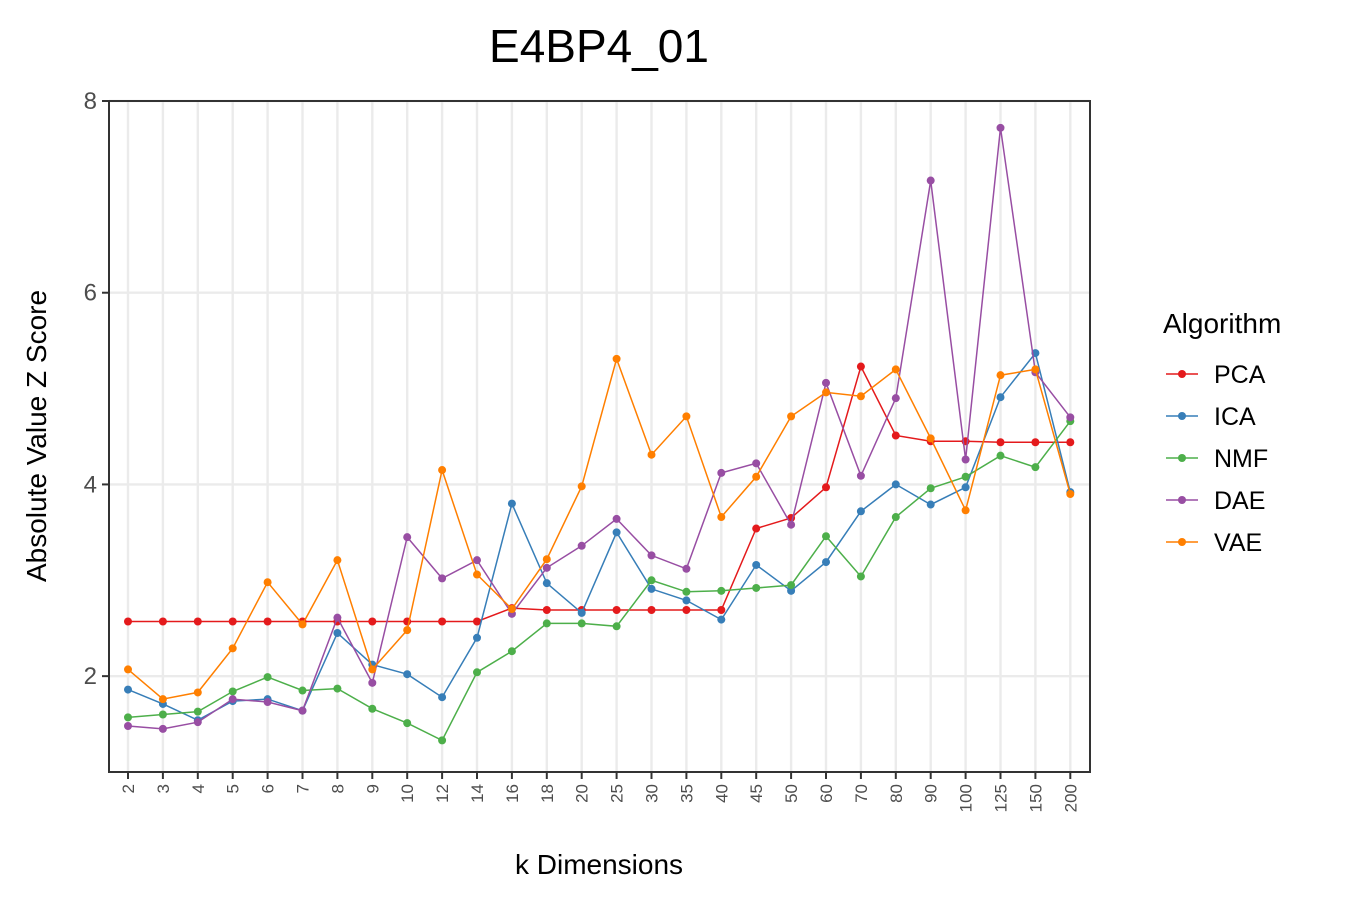 Image resolution: width=1350 pixels, height=900 pixels. I want to click on y-axis-tick-label: 4, so click(90, 484).